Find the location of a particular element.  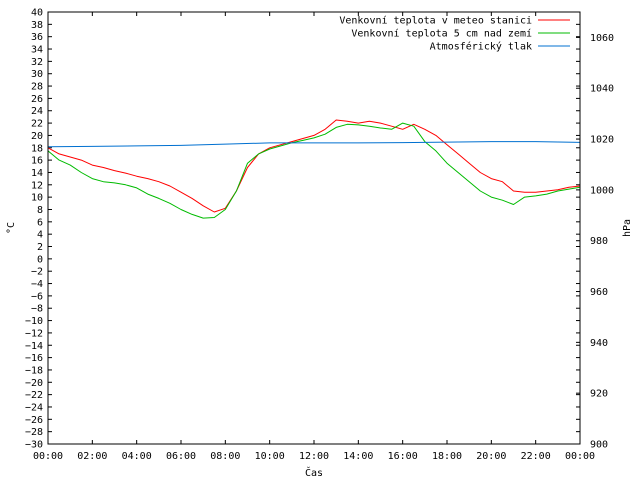

y-tick-label: −22 is located at coordinates (34, 395).